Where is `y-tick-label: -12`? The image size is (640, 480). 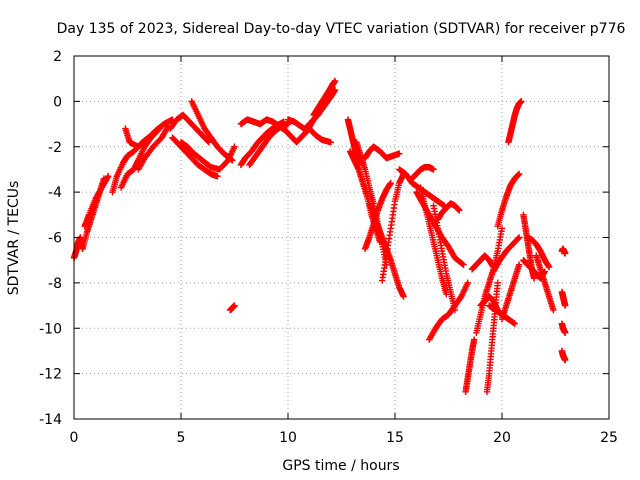 y-tick-label: -12 is located at coordinates (50, 375).